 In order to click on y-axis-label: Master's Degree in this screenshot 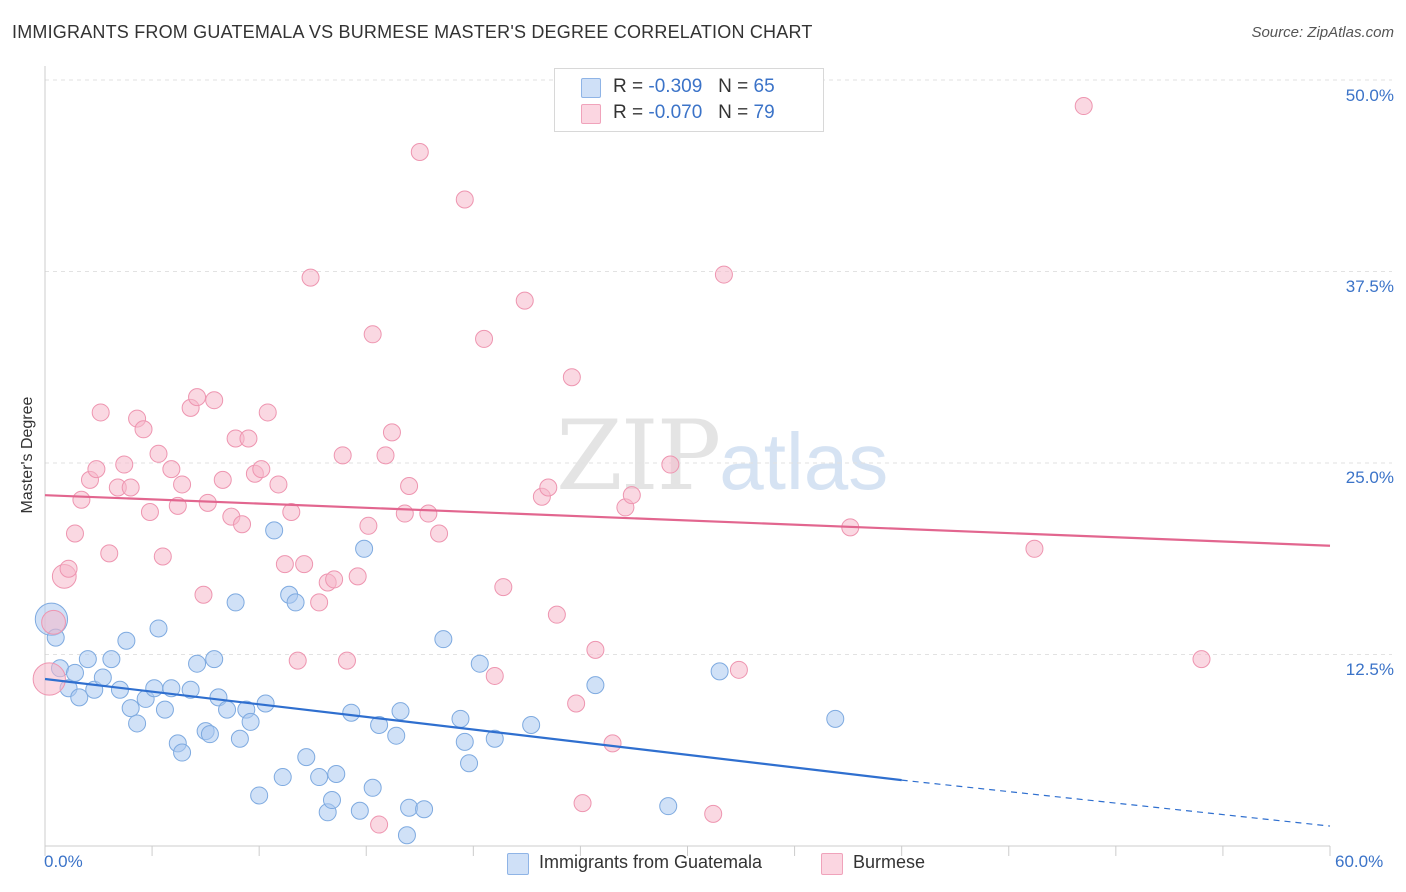, I will do `click(27, 455)`.